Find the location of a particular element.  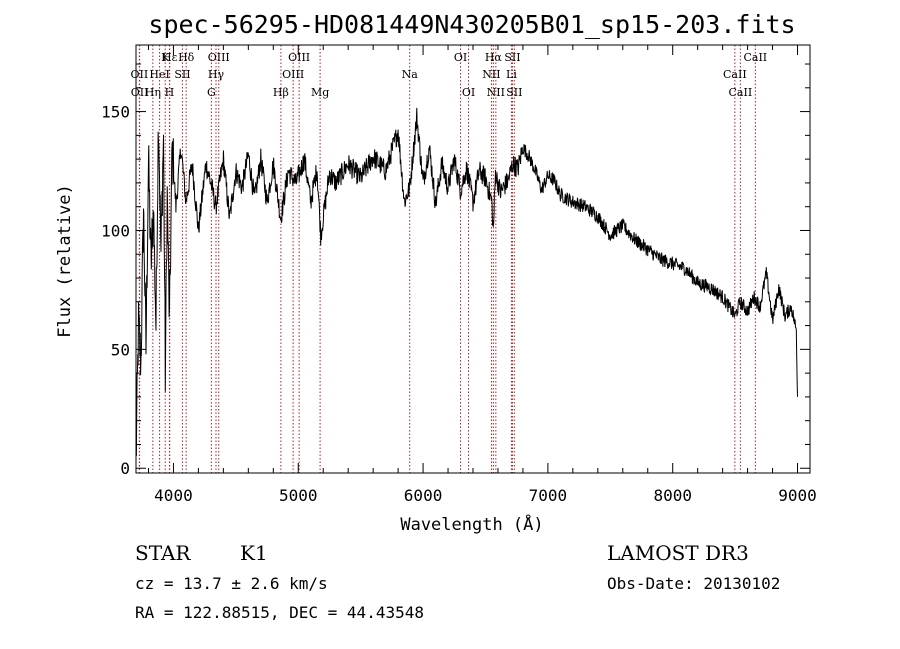

line-label-1: K is located at coordinates (165, 57).